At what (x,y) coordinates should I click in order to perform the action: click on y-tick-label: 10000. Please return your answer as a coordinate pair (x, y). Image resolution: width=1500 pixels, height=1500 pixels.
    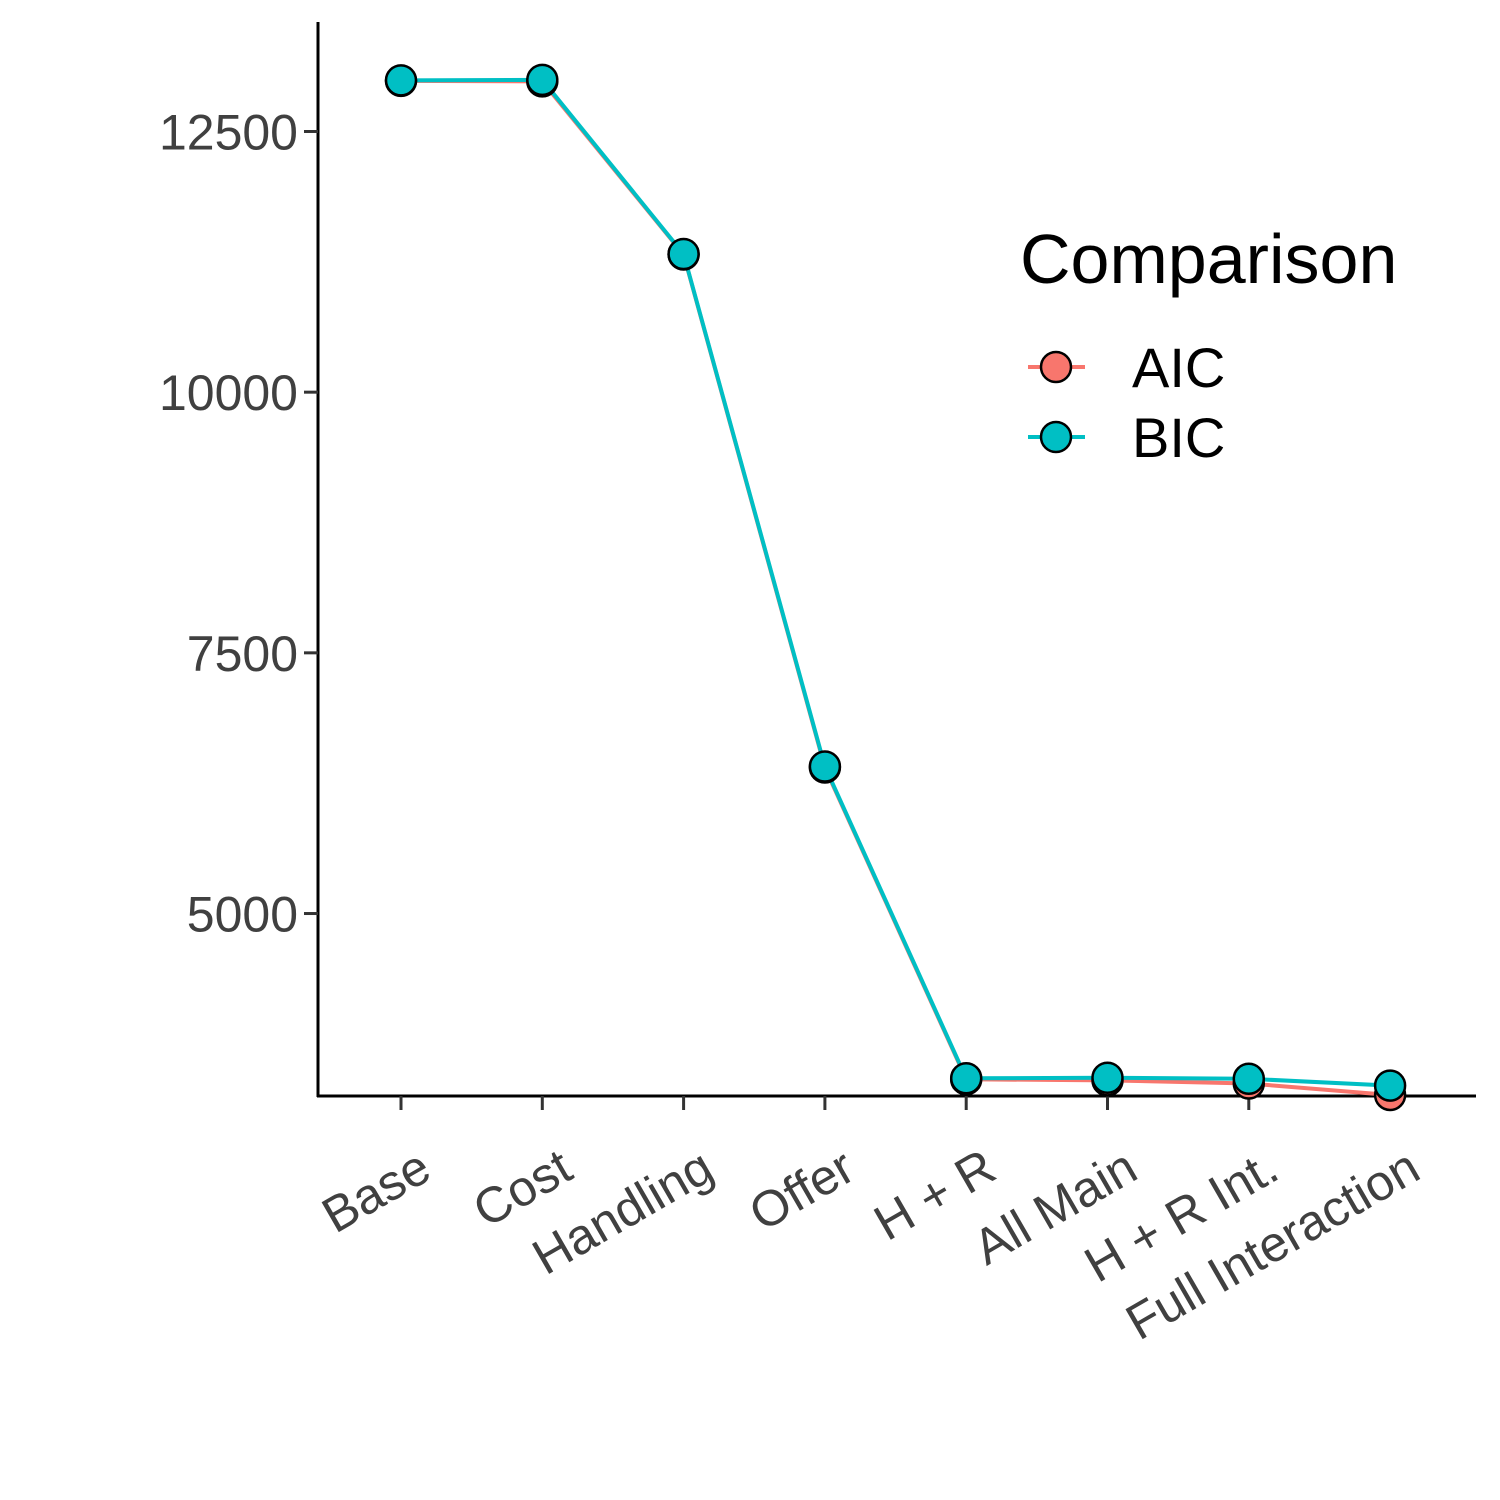
    Looking at the image, I should click on (228, 393).